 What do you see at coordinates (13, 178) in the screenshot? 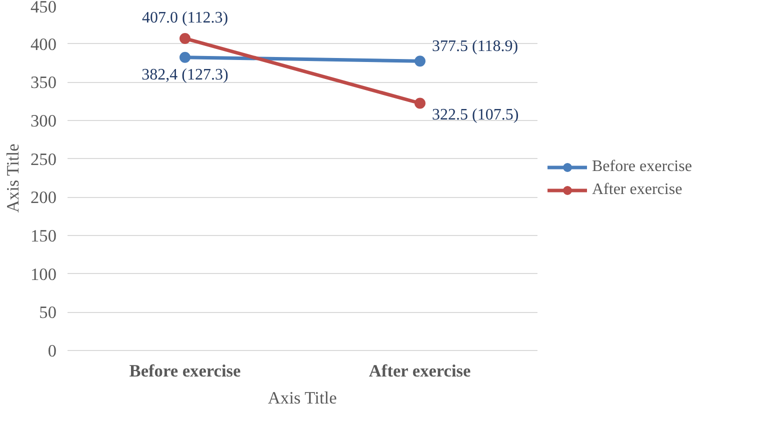
I see `y-axis-title: Axis Title` at bounding box center [13, 178].